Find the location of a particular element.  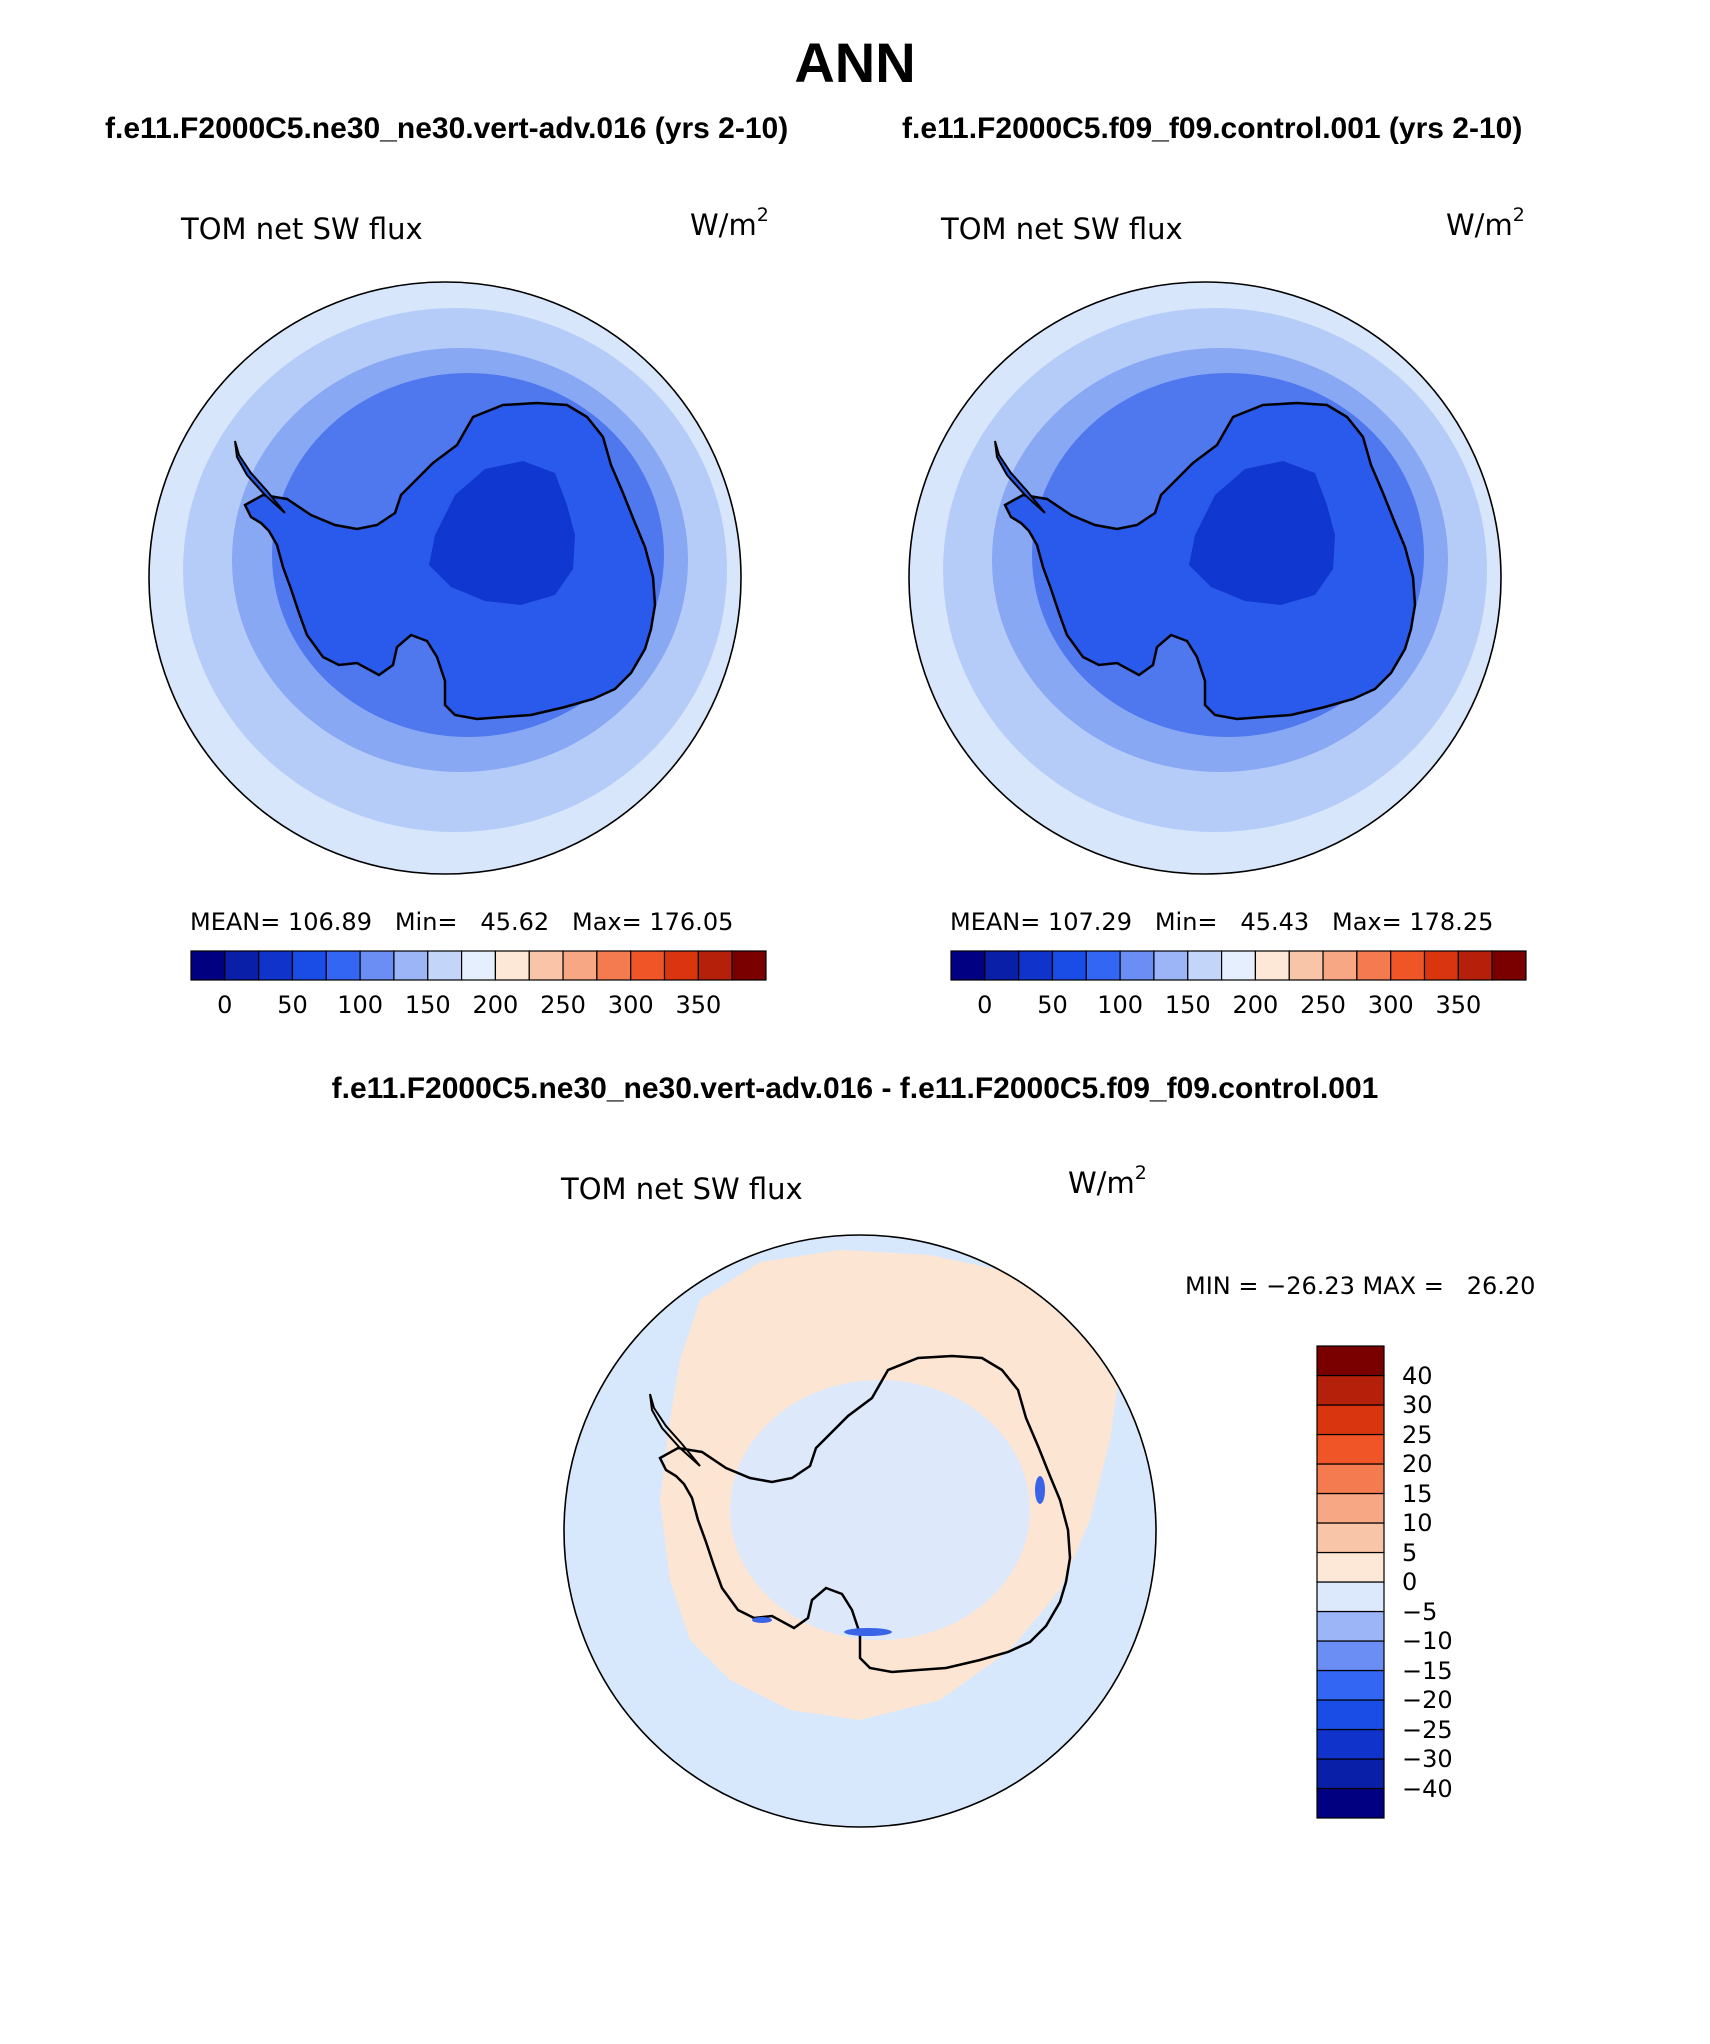

left-variable-label: TOM net SW flux is located at coordinates (302, 229).